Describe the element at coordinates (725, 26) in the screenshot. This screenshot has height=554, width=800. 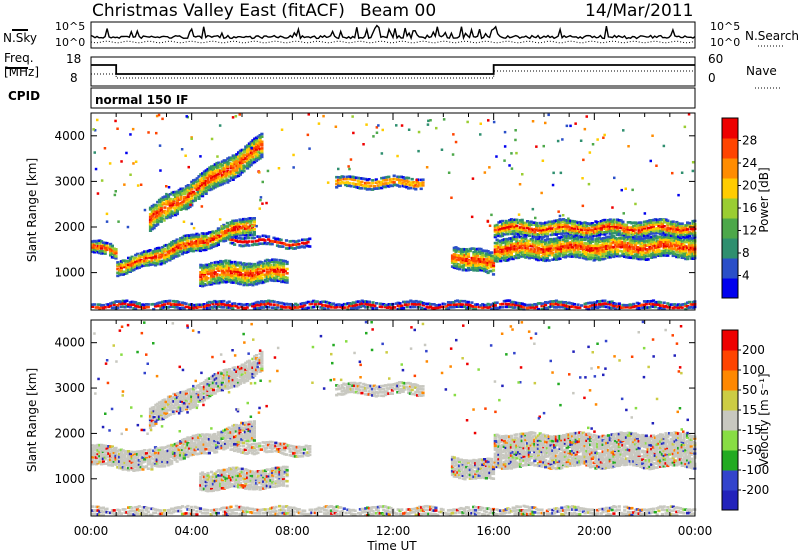
I see `nsearch-tick-top: 10^5` at that location.